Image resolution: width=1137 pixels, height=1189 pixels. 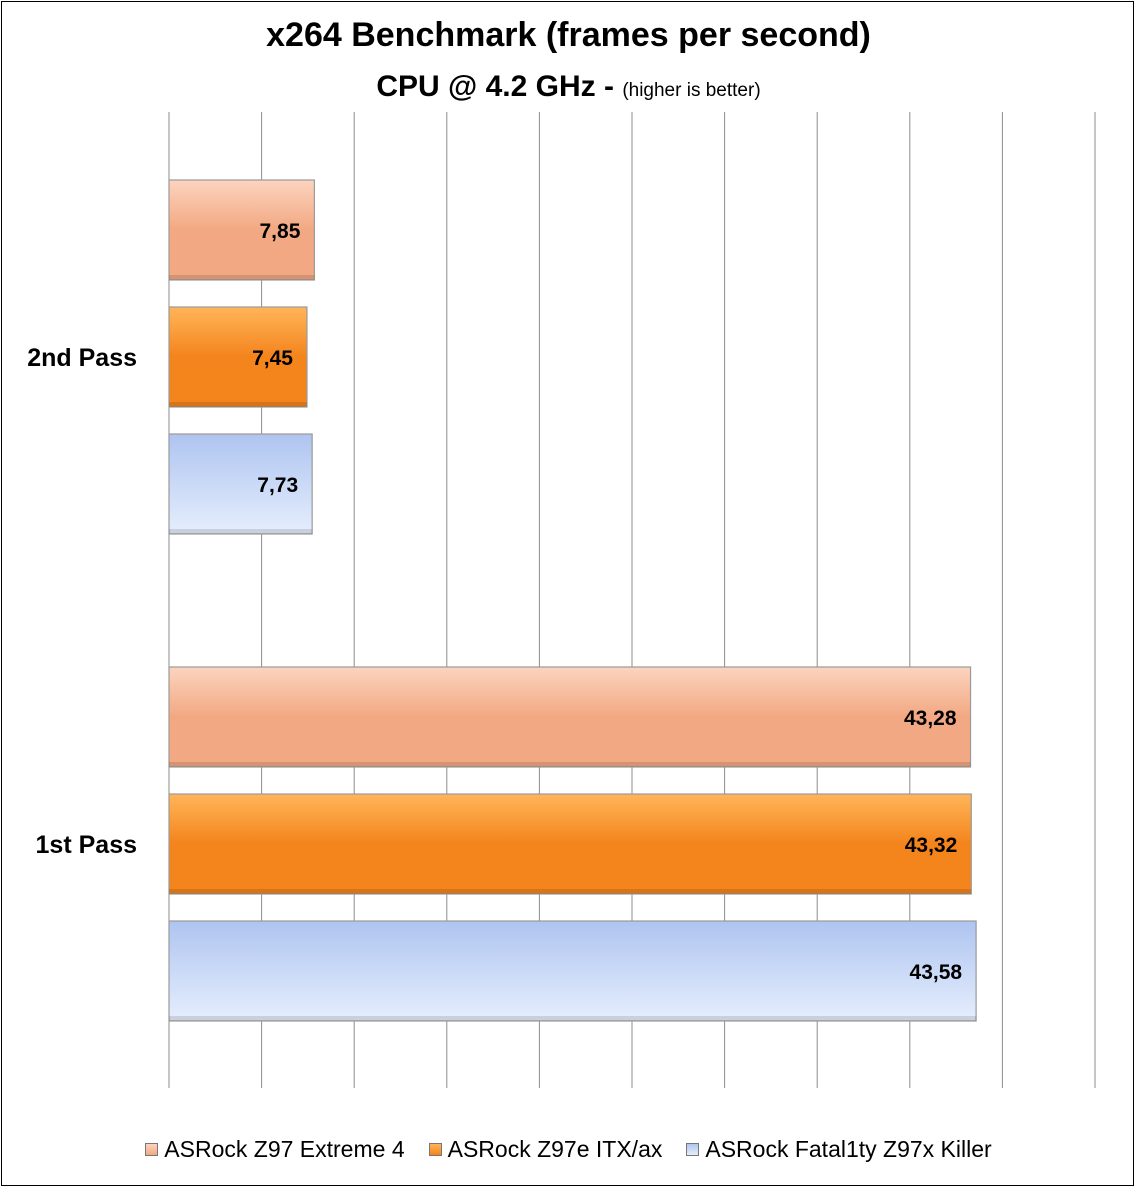 I want to click on chart-subtitle: CPU @ 4.2 GHz - (higher is better), so click(x=568, y=87).